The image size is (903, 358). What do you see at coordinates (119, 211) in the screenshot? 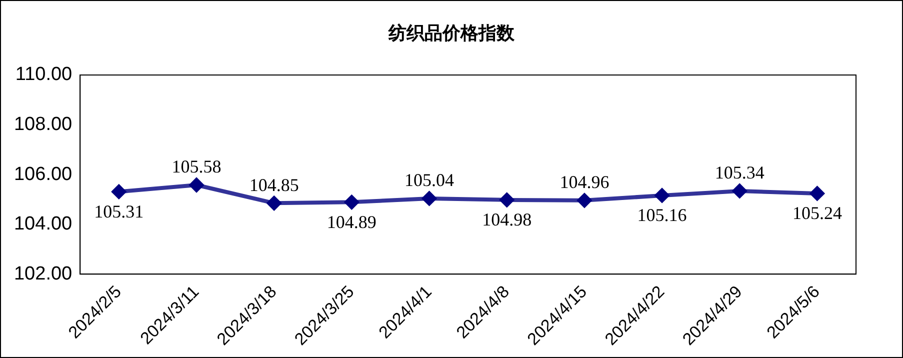
I see `data-label: 105.31` at bounding box center [119, 211].